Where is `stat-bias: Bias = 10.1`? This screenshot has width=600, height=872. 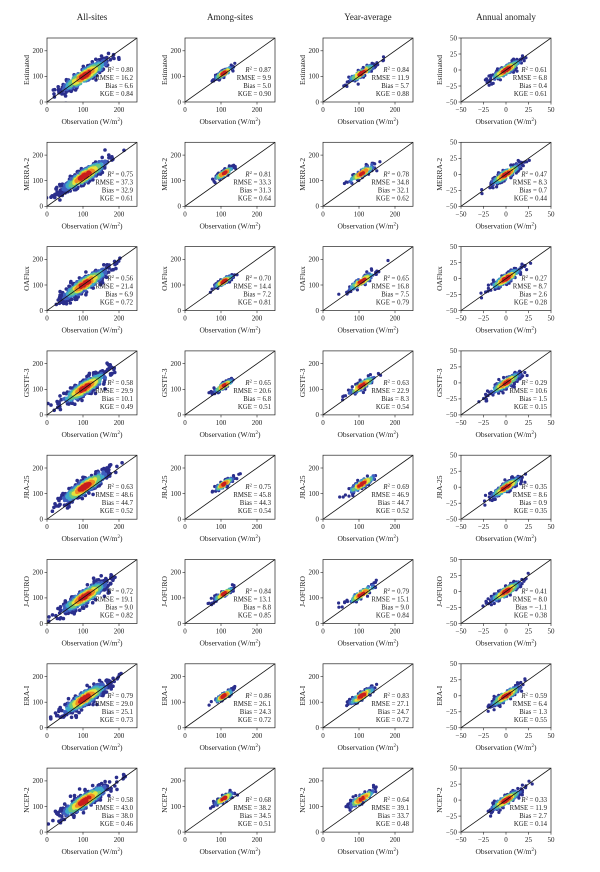
stat-bias: Bias = 10.1 is located at coordinates (117, 399).